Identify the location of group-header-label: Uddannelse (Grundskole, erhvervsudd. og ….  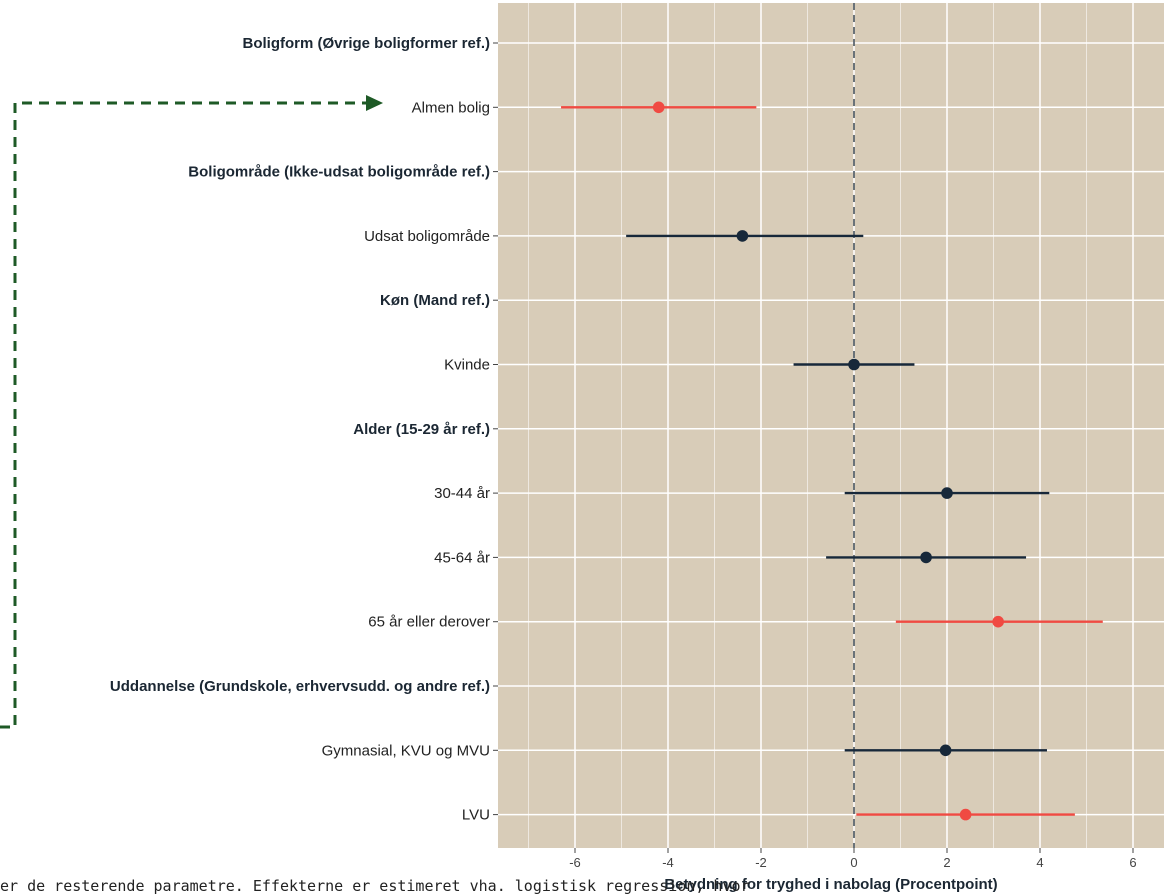
(300, 686).